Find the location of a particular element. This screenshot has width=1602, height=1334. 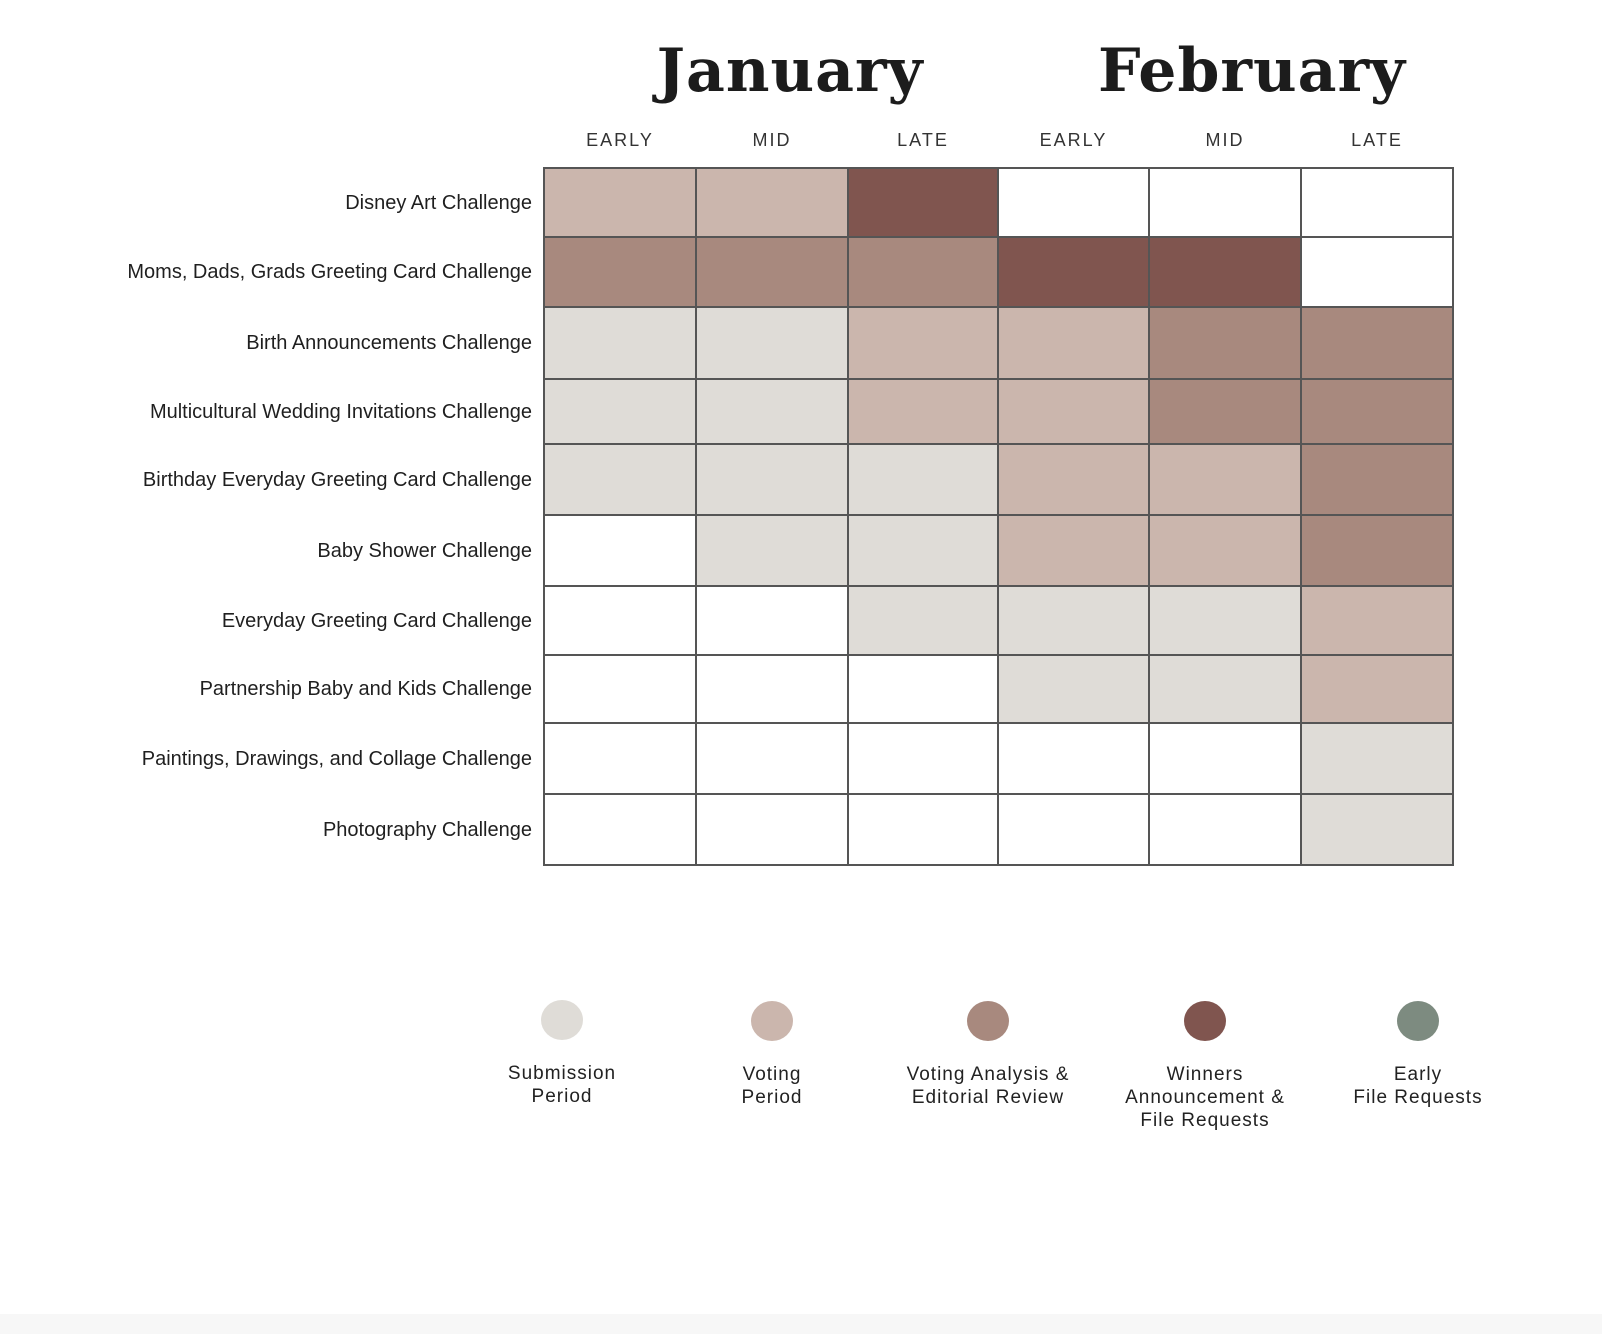

legend-item: Submission Period is located at coordinates (562, 1054).